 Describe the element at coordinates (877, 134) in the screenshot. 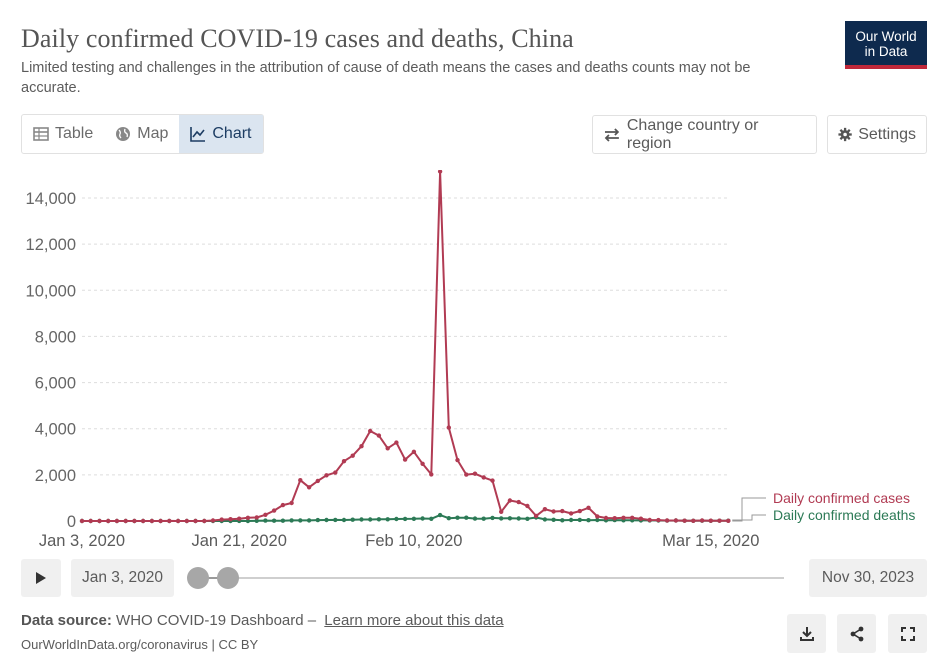

I see `settings-button: Settings` at that location.